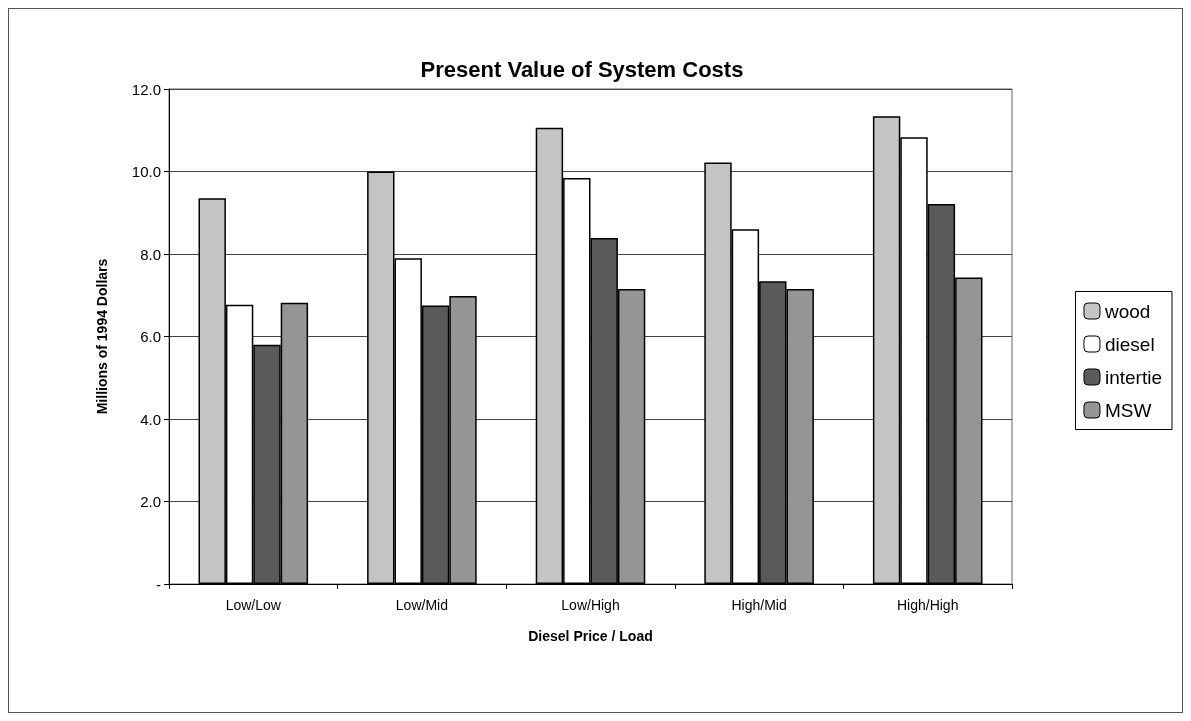 The height and width of the screenshot is (721, 1191). What do you see at coordinates (582, 69) in the screenshot?
I see `chart-title: Present Value of System Costs` at bounding box center [582, 69].